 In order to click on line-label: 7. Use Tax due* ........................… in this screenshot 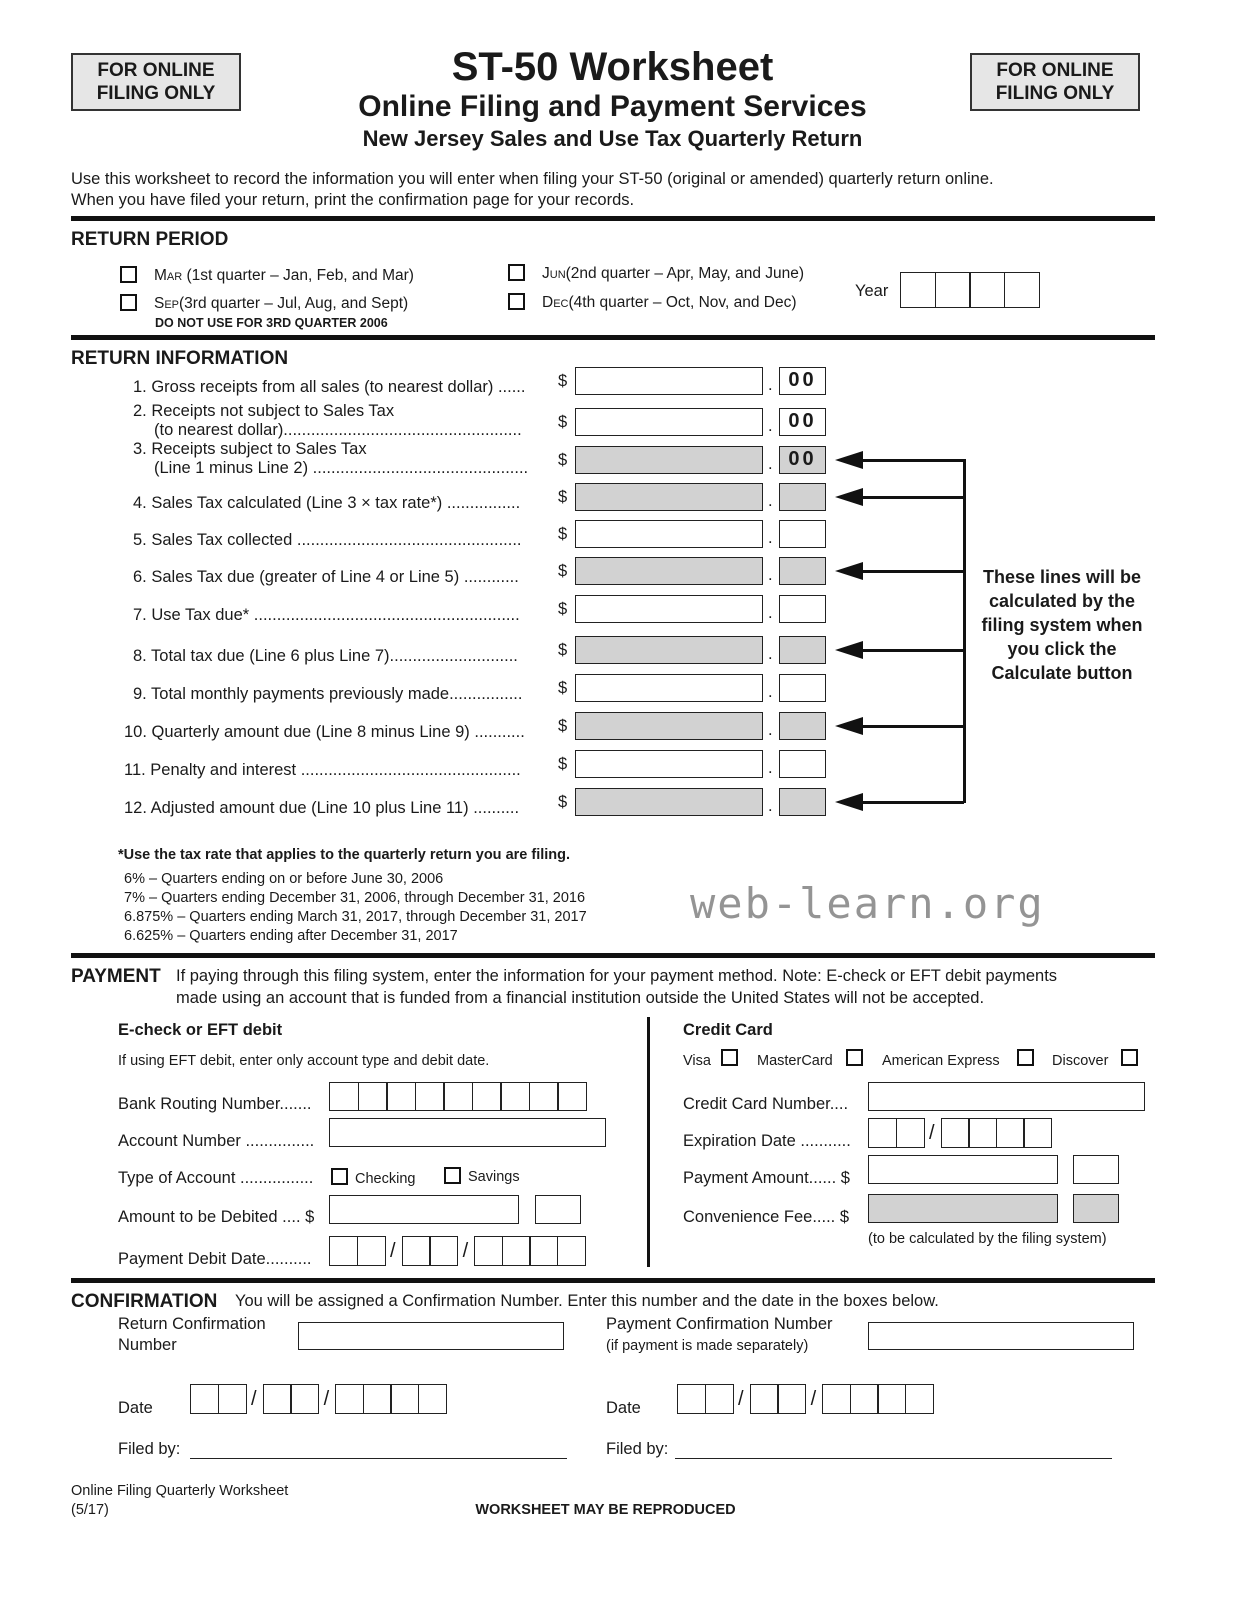, I will do `click(326, 615)`.